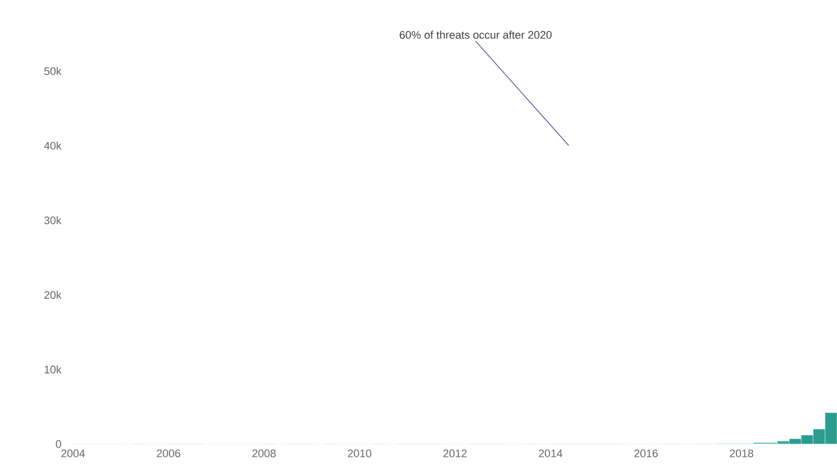  Describe the element at coordinates (53, 146) in the screenshot. I see `y-tick-label: 40k` at that location.